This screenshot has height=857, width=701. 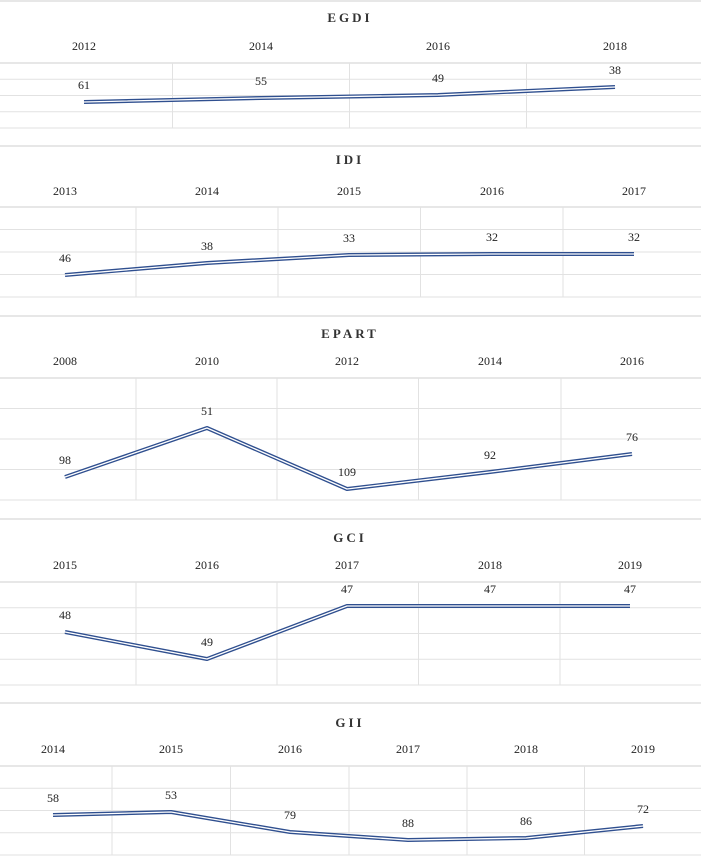 What do you see at coordinates (207, 361) in the screenshot?
I see `x-tick-label: 2010` at bounding box center [207, 361].